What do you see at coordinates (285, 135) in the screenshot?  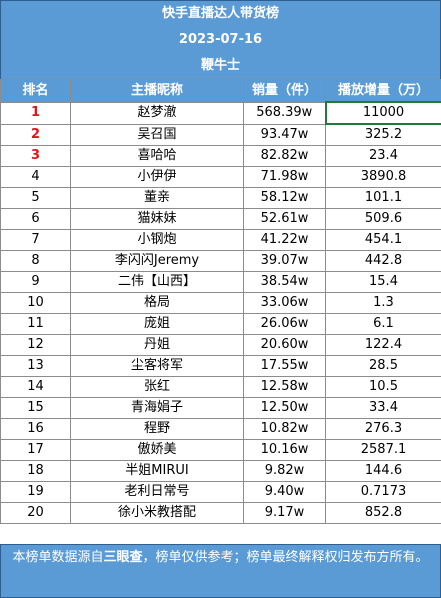 I see `sales-cell: 93.47w` at bounding box center [285, 135].